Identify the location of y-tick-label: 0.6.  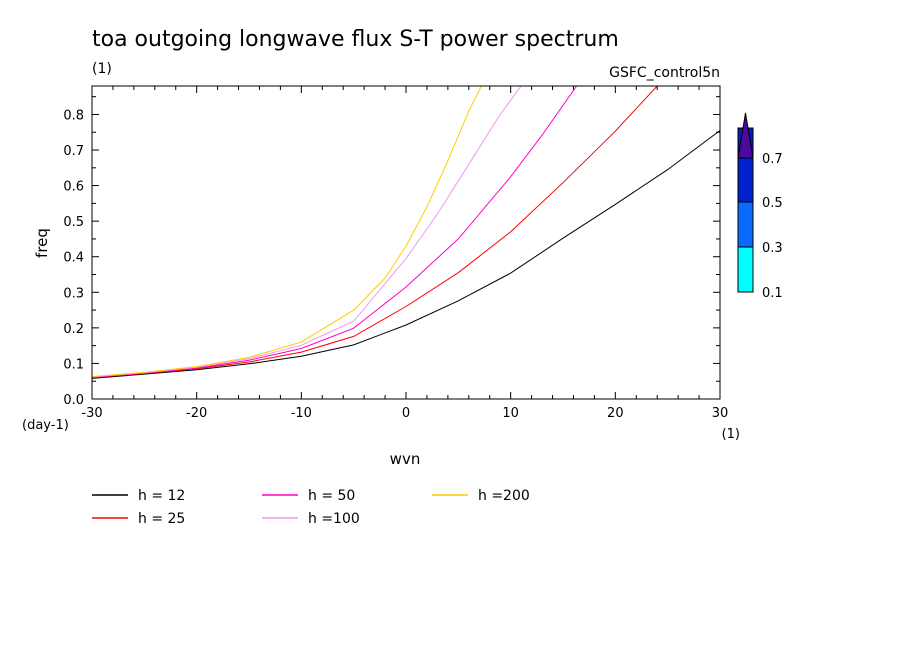
(73, 187).